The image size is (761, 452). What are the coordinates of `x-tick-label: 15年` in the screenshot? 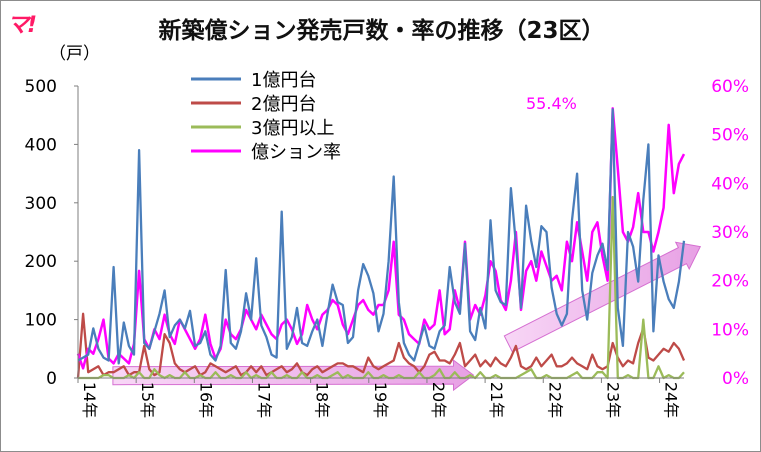 It's located at (147, 400).